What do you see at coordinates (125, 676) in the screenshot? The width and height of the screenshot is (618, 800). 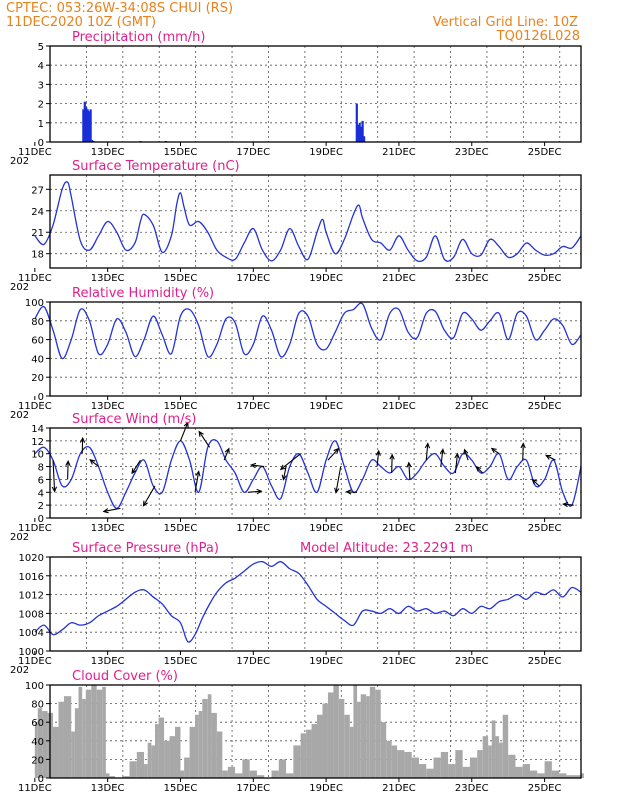 I see `panel-title: Cloud Cover (%)` at bounding box center [125, 676].